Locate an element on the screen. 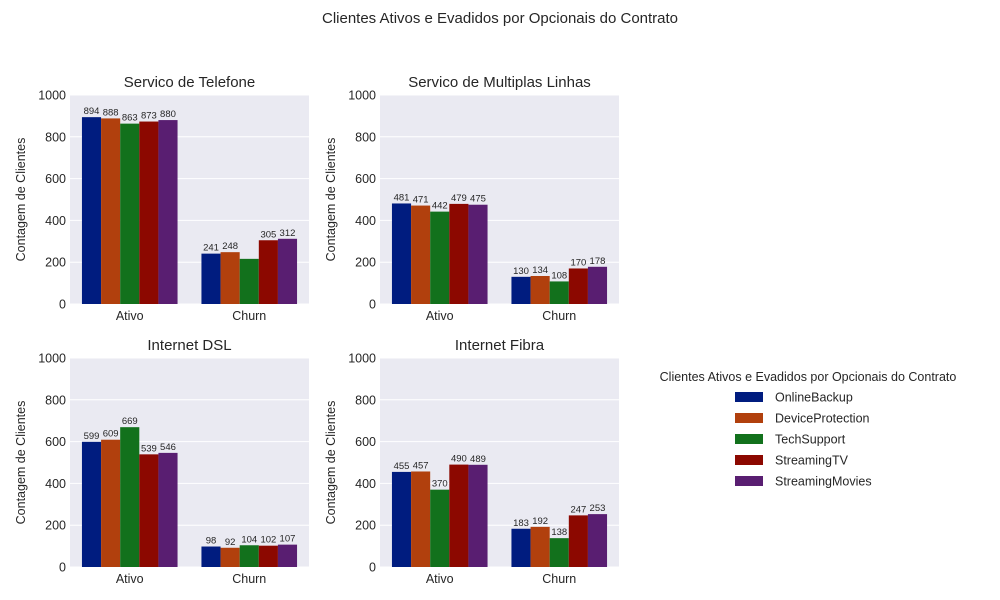 The height and width of the screenshot is (600, 1000). bar-value-label: 471 is located at coordinates (421, 200).